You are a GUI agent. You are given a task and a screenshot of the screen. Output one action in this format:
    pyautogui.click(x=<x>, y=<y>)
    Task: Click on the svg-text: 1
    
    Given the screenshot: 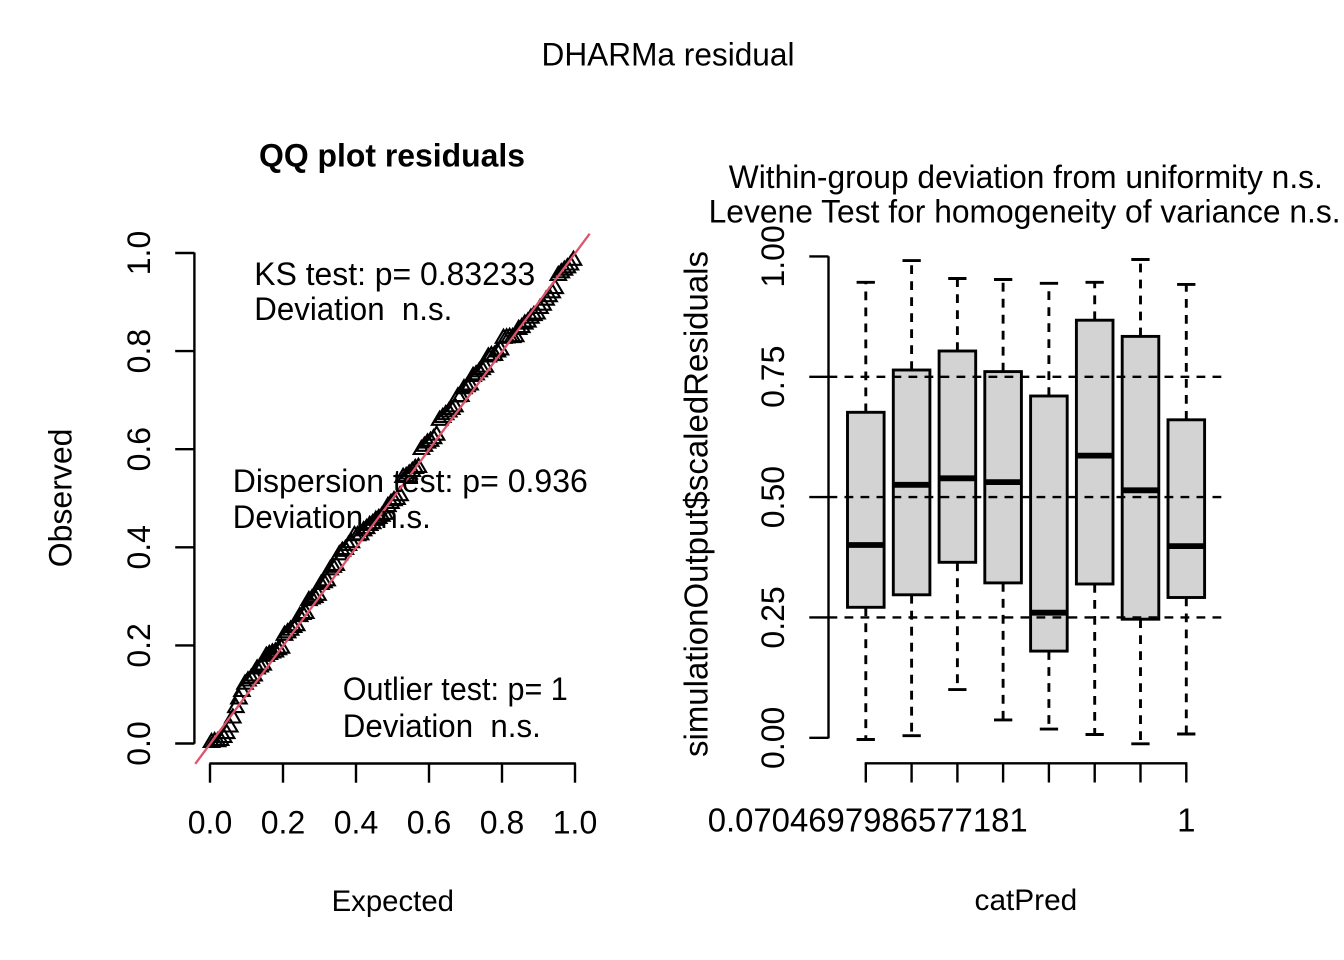 What is the action you would take?
    pyautogui.click(x=1186, y=820)
    